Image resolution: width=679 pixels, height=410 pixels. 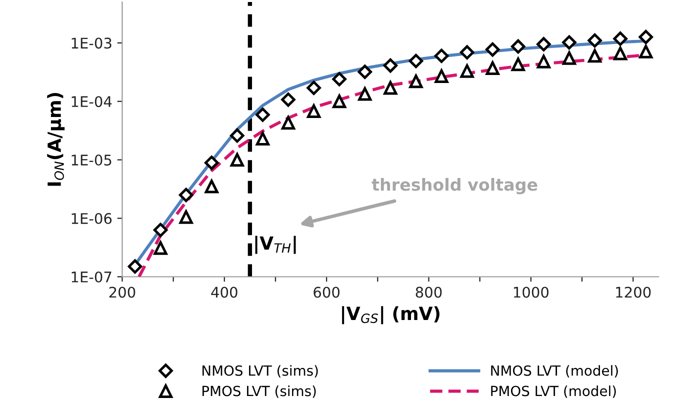 What do you see at coordinates (327, 292) in the screenshot?
I see `x-tick-label: 600` at bounding box center [327, 292].